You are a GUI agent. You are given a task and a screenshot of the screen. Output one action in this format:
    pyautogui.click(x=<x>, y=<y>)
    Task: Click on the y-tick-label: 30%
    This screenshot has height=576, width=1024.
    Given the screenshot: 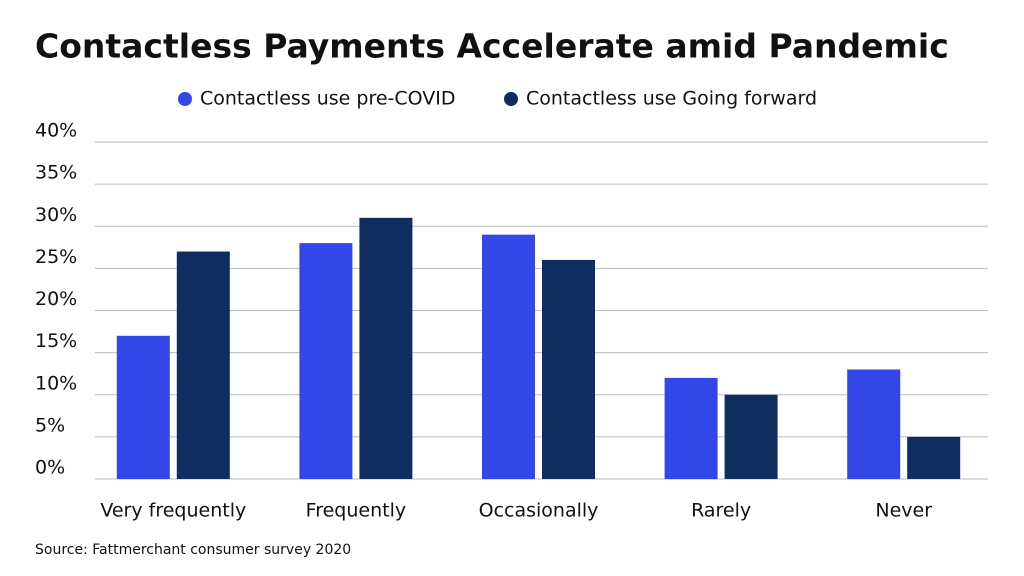 What is the action you would take?
    pyautogui.click(x=56, y=215)
    